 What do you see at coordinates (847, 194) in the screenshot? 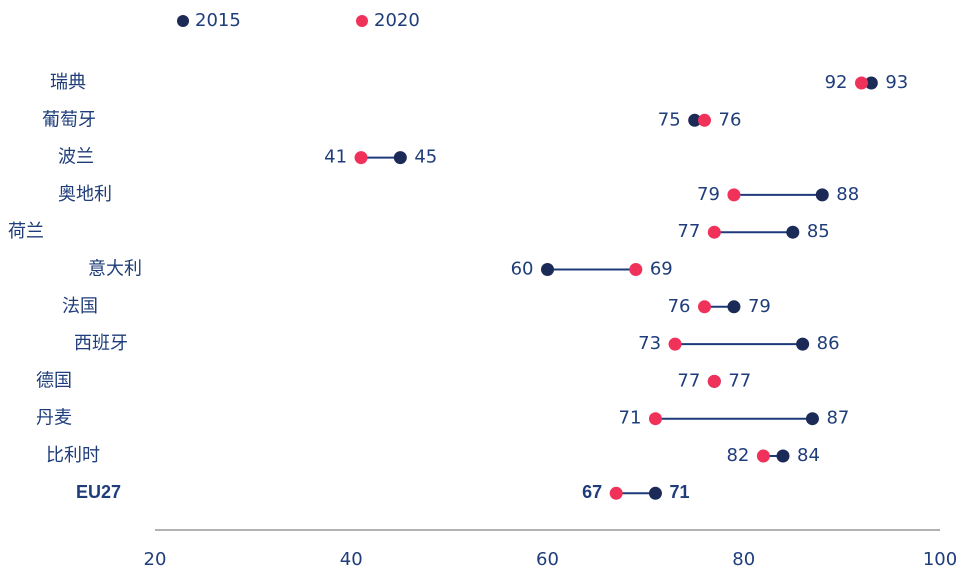
I see `value-label: 88` at bounding box center [847, 194].